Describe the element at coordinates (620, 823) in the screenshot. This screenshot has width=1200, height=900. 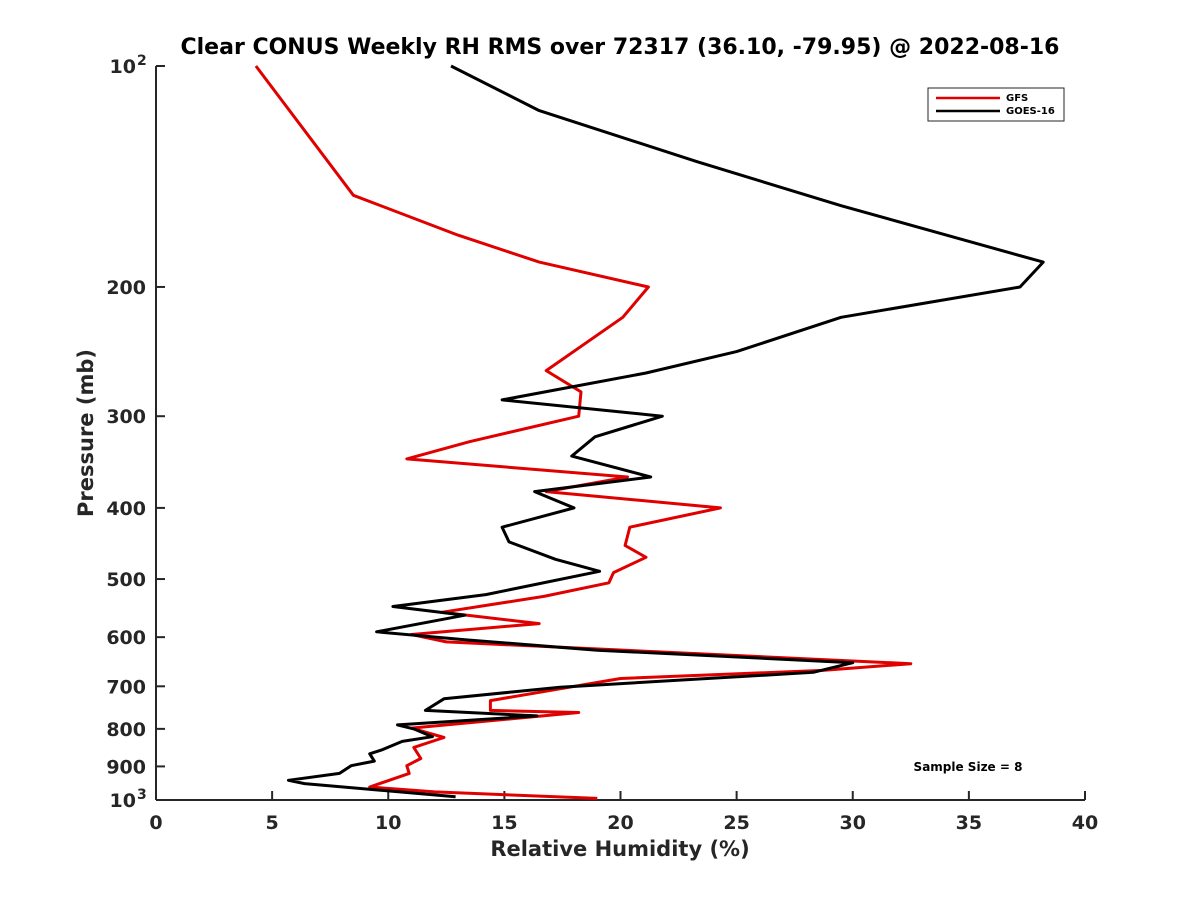
I see `x-tick-label: 20` at that location.